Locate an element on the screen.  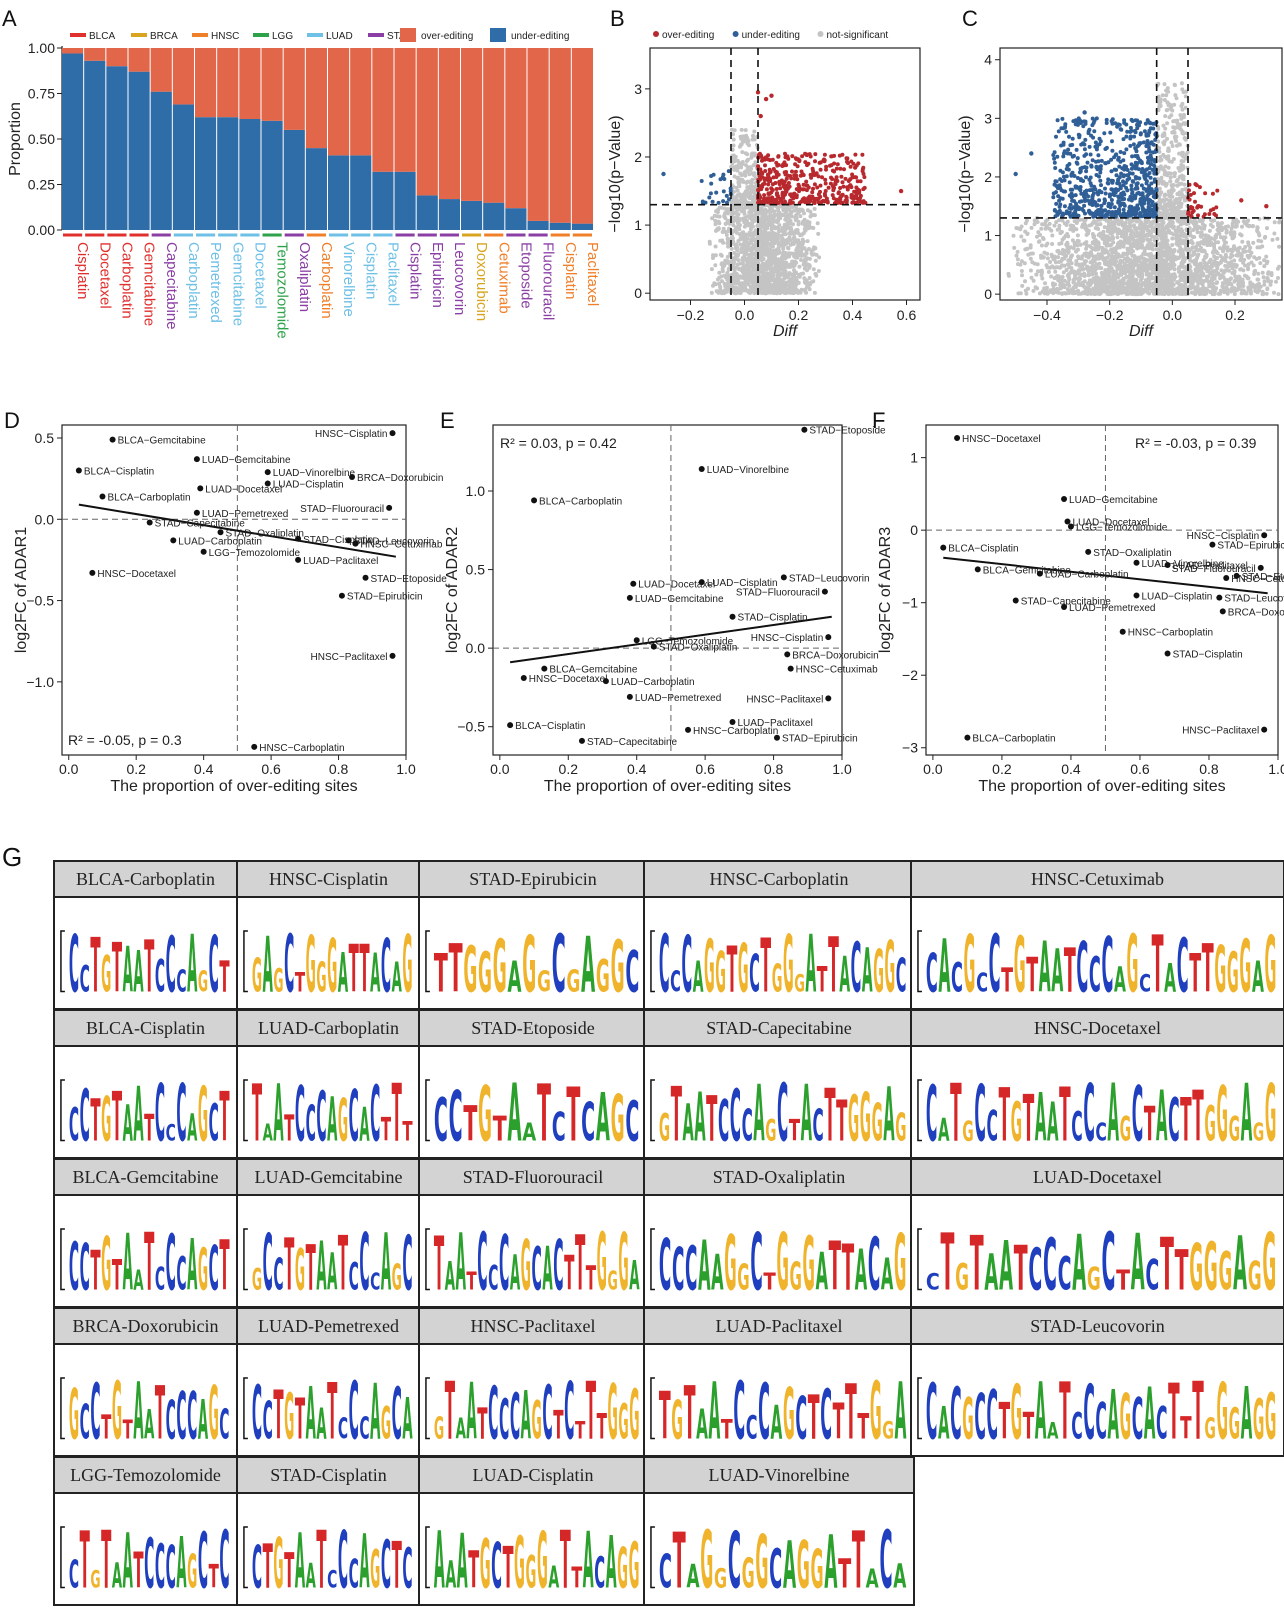
a-category-label: Fluorouracil is located at coordinates (548, 281).